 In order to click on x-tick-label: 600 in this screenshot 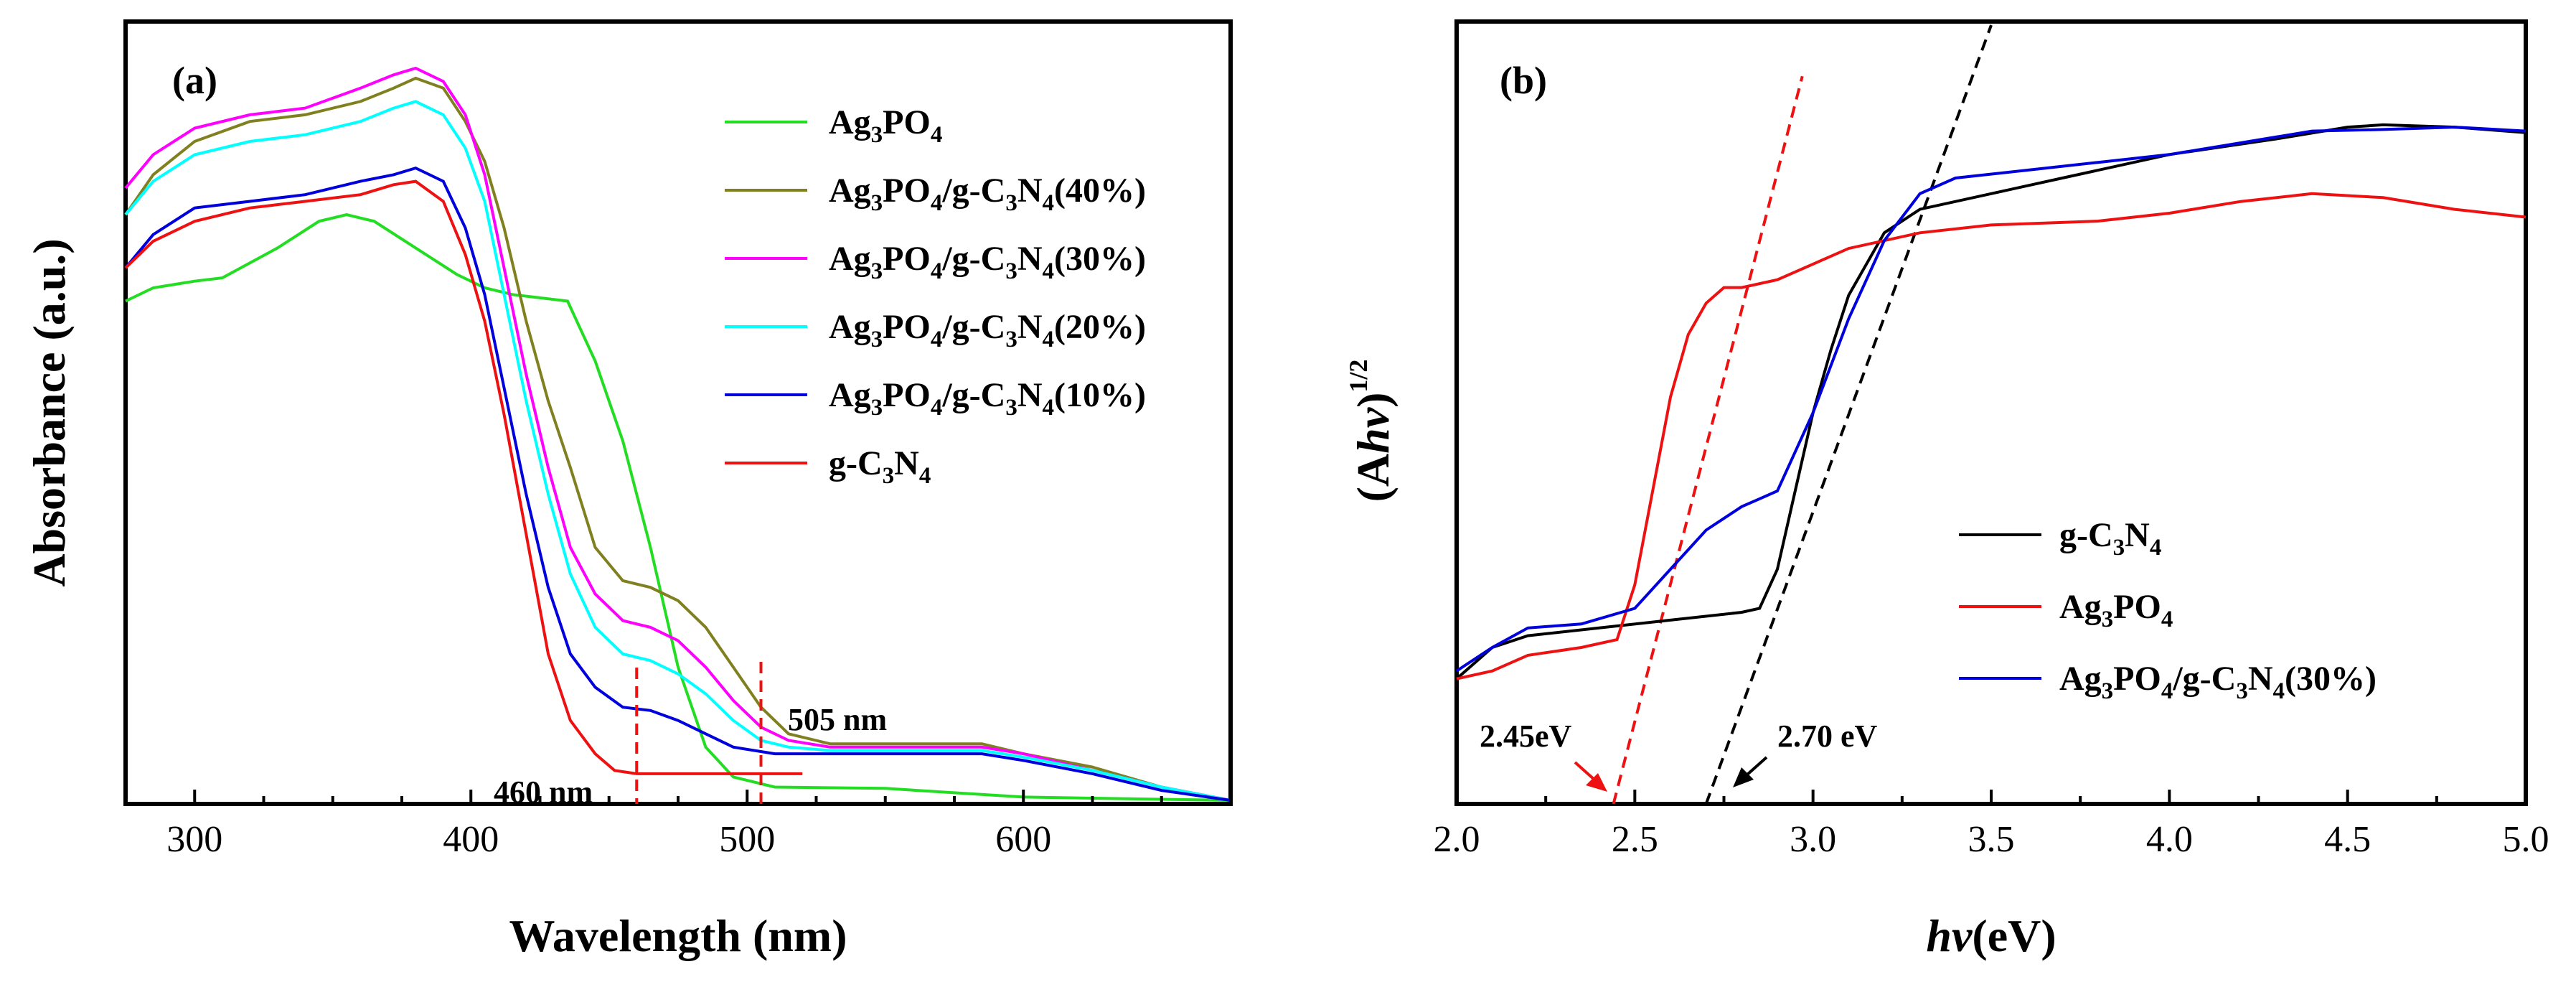, I will do `click(1023, 839)`.